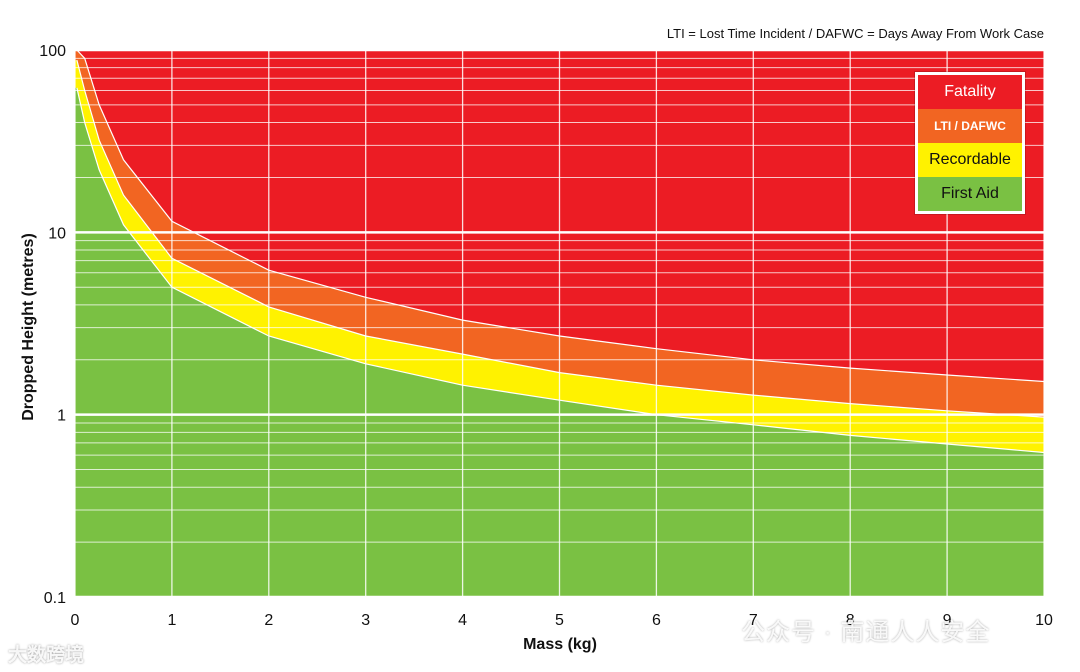  What do you see at coordinates (753, 620) in the screenshot?
I see `x-tick-label: 7` at bounding box center [753, 620].